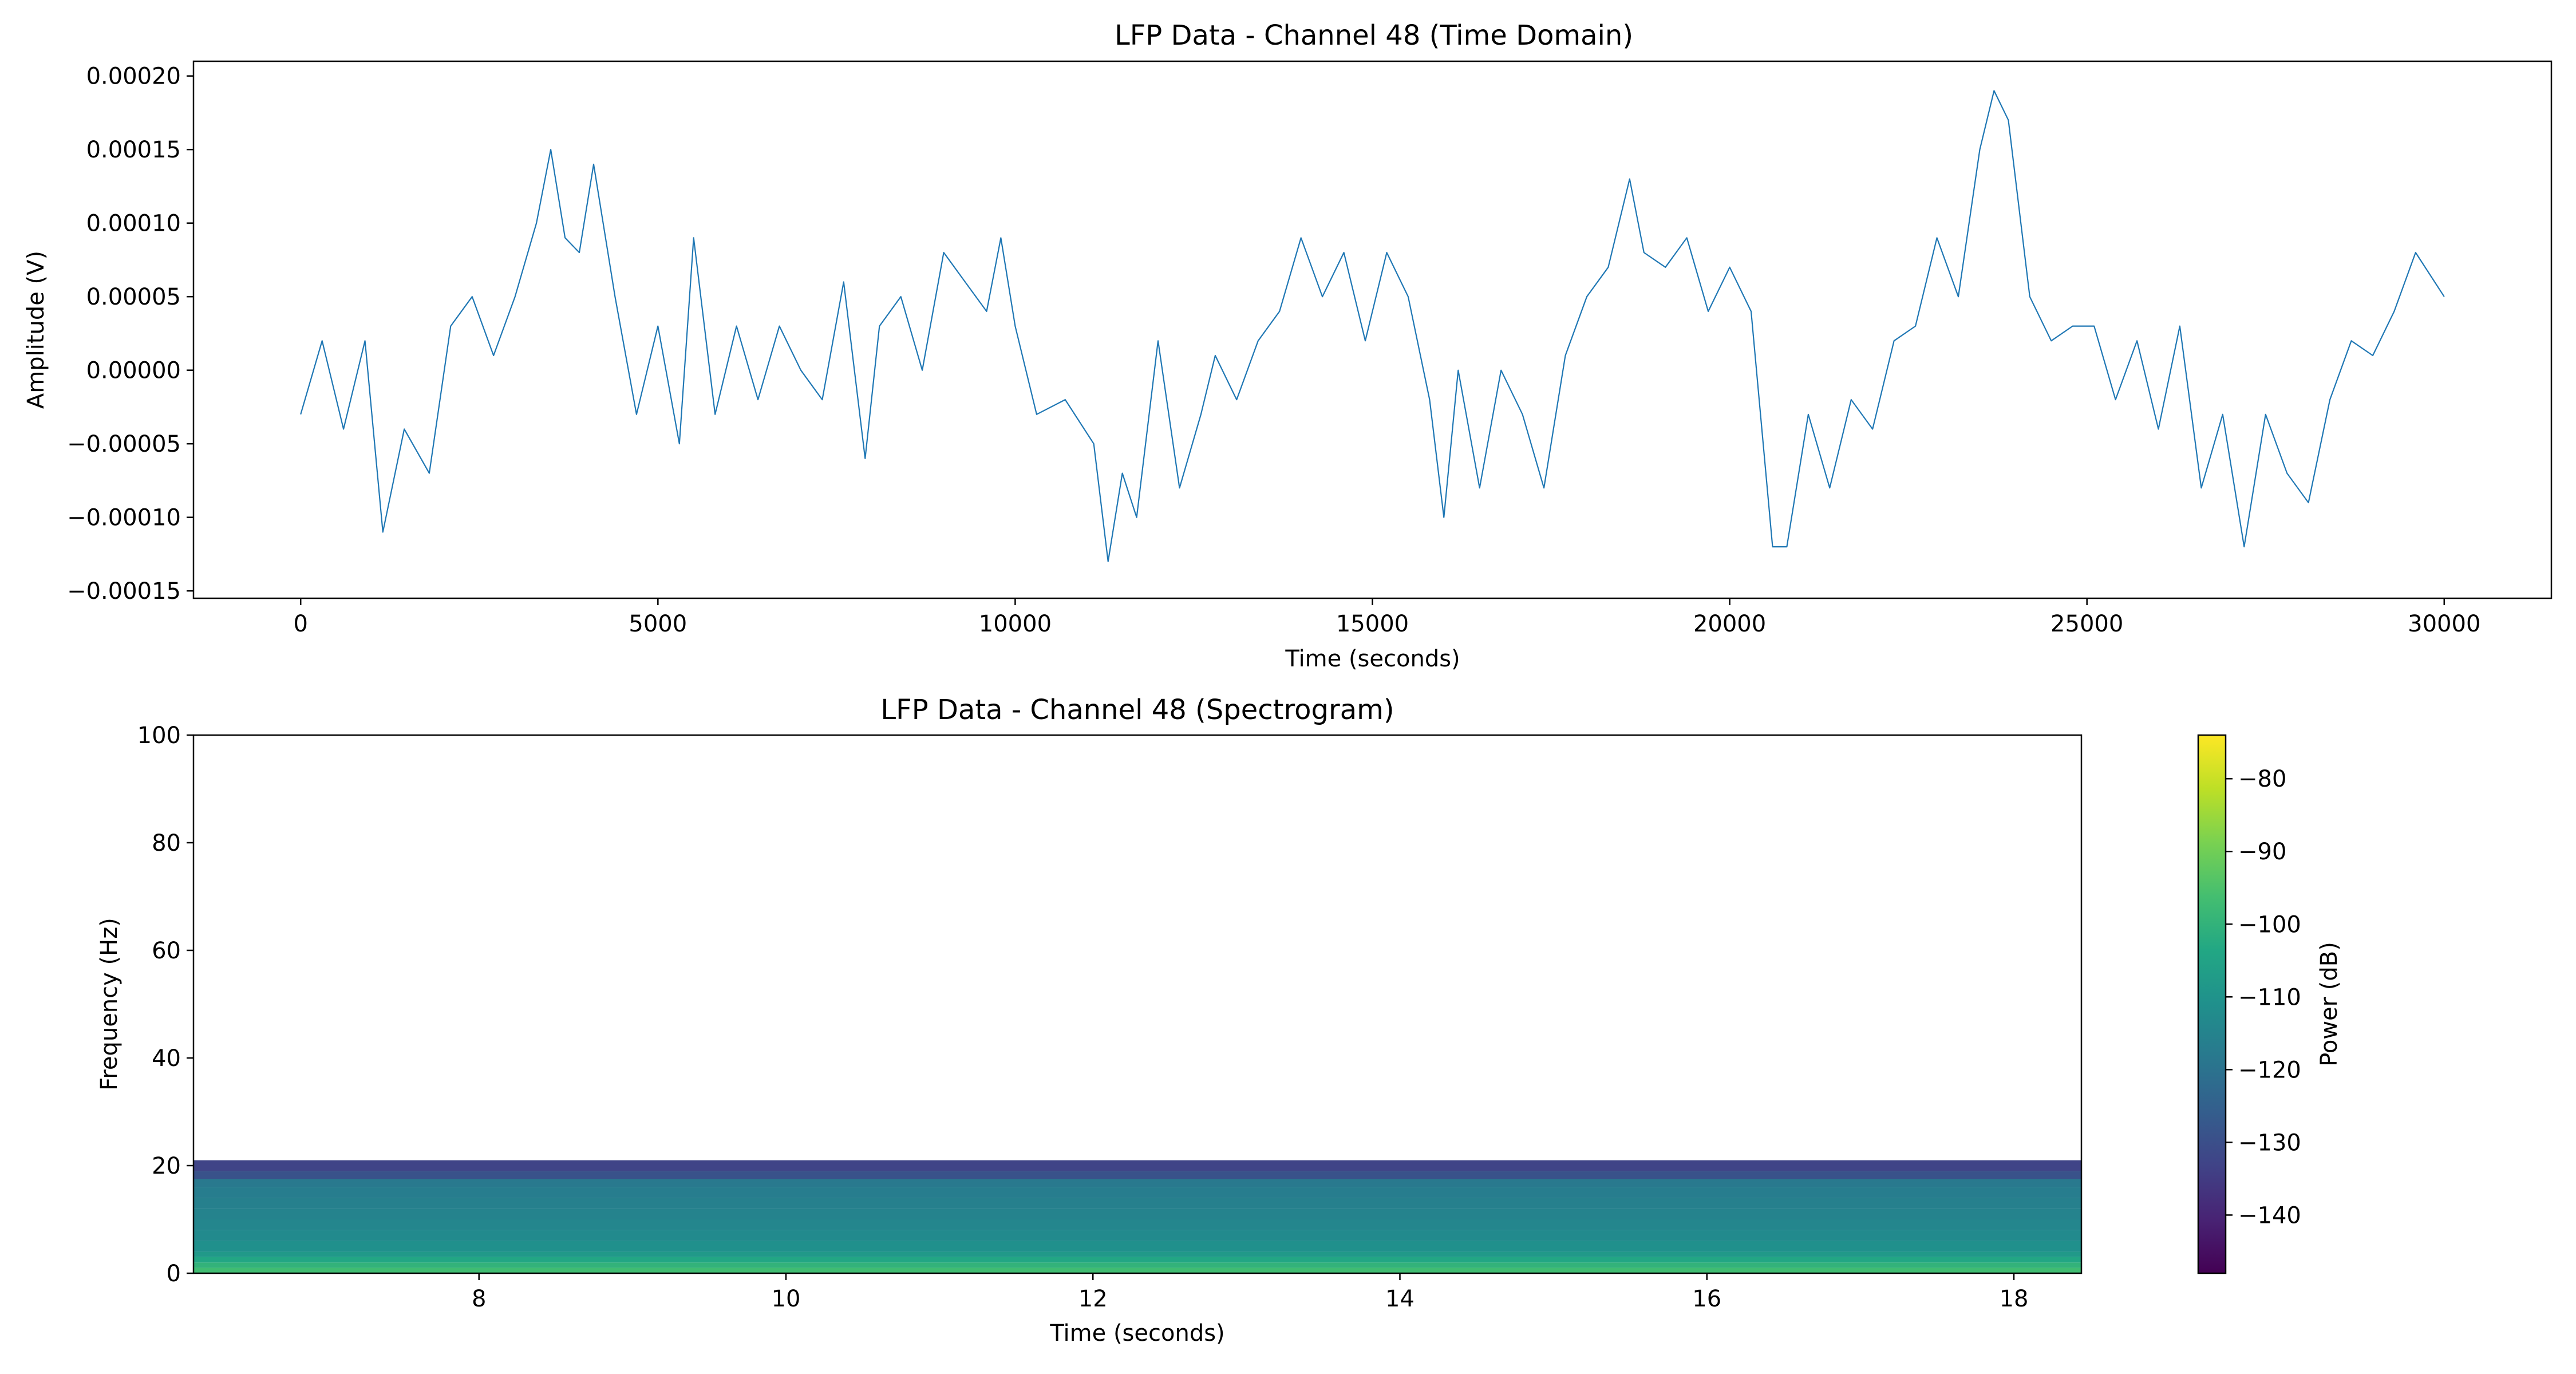 The image size is (2576, 1374). Describe the element at coordinates (36, 330) in the screenshot. I see `time-domain-y-label: Amplitude (V)` at that location.